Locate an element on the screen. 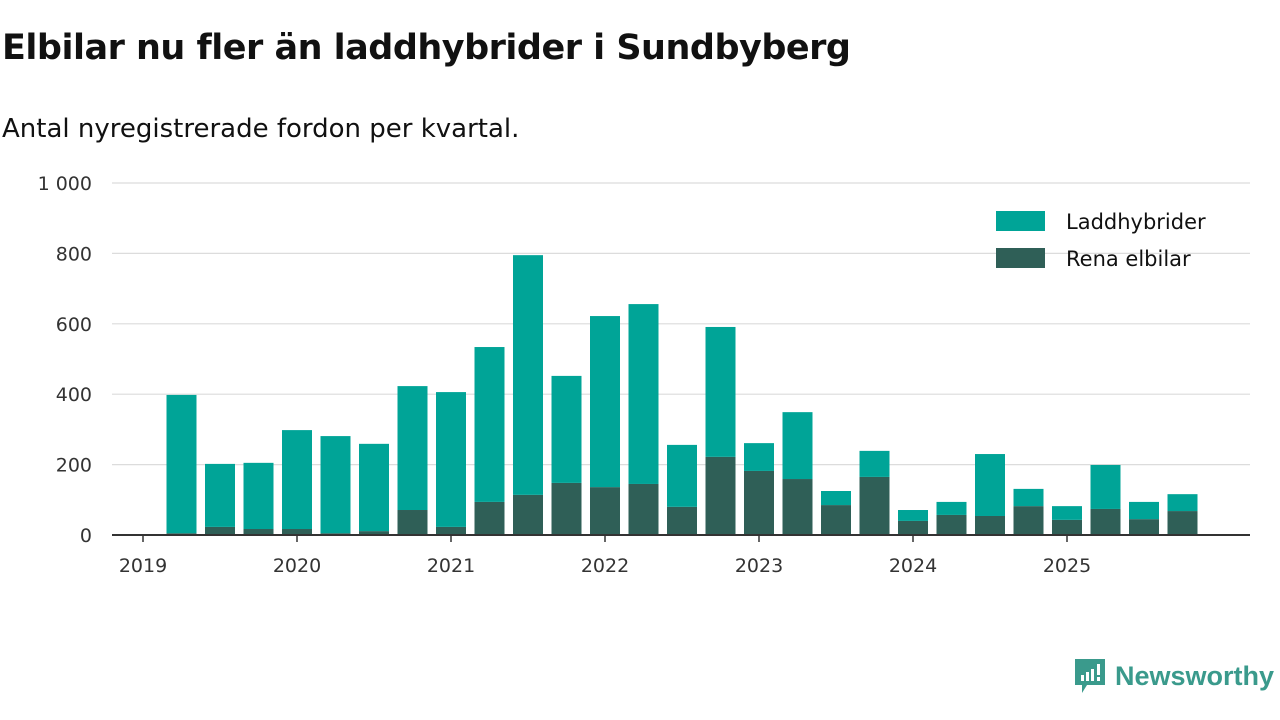 Image resolution: width=1280 pixels, height=720 pixels. y-tick-label: 400 is located at coordinates (74, 395).